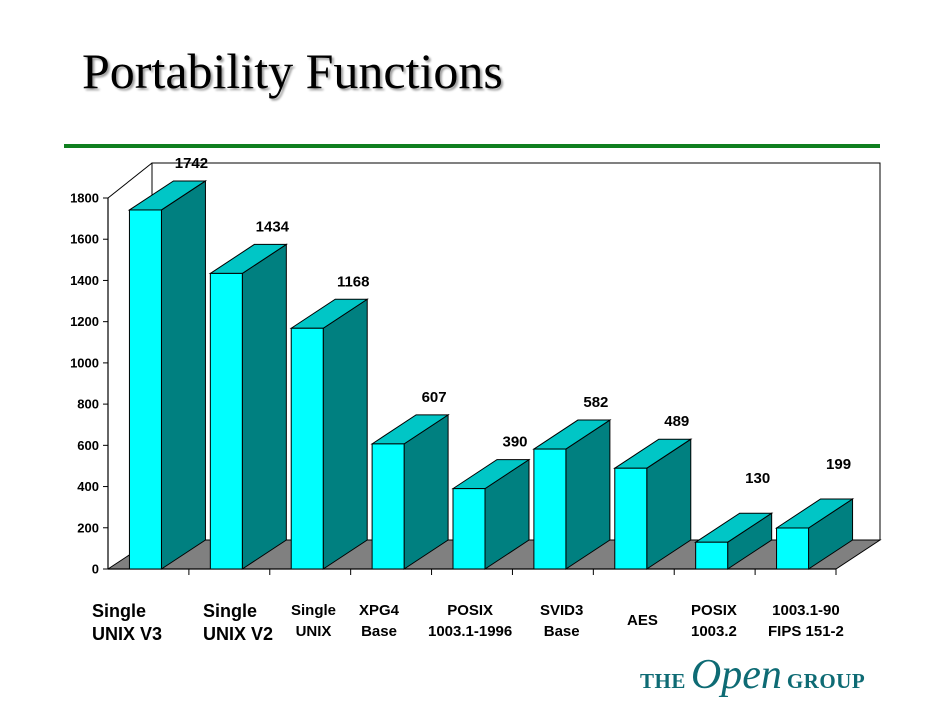 The height and width of the screenshot is (708, 942). Describe the element at coordinates (434, 397) in the screenshot. I see `bar-value-label: 607` at that location.